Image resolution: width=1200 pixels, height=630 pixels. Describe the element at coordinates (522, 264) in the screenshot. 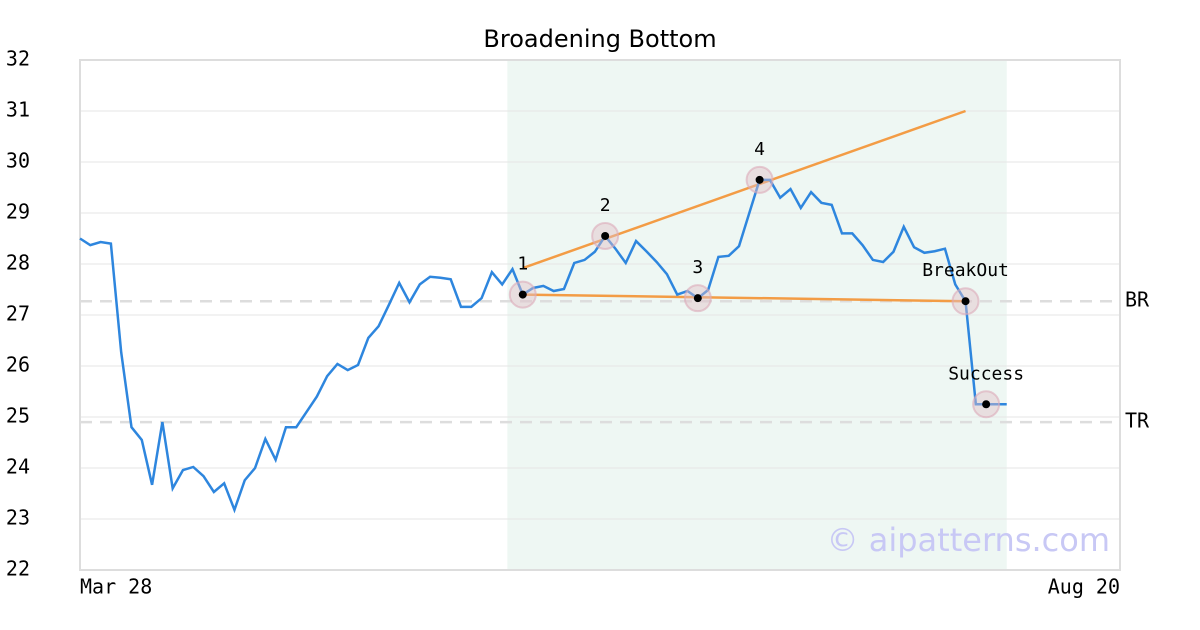

I see `point-label: 1` at that location.